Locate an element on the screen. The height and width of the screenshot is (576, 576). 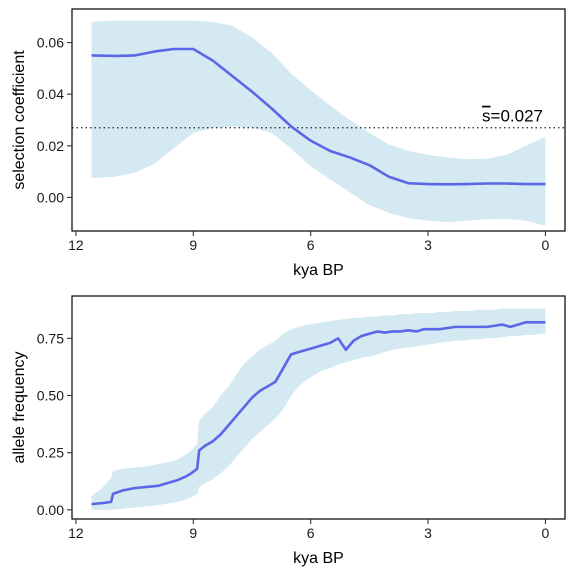
mean-annotation: s=0.027 is located at coordinates (512, 116).